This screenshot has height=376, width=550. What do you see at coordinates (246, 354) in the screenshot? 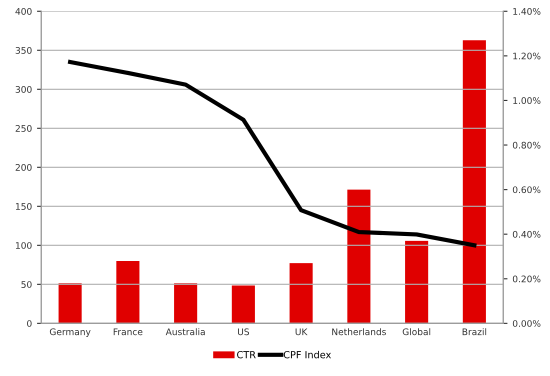
I see `legend-label: CTR` at bounding box center [246, 354].